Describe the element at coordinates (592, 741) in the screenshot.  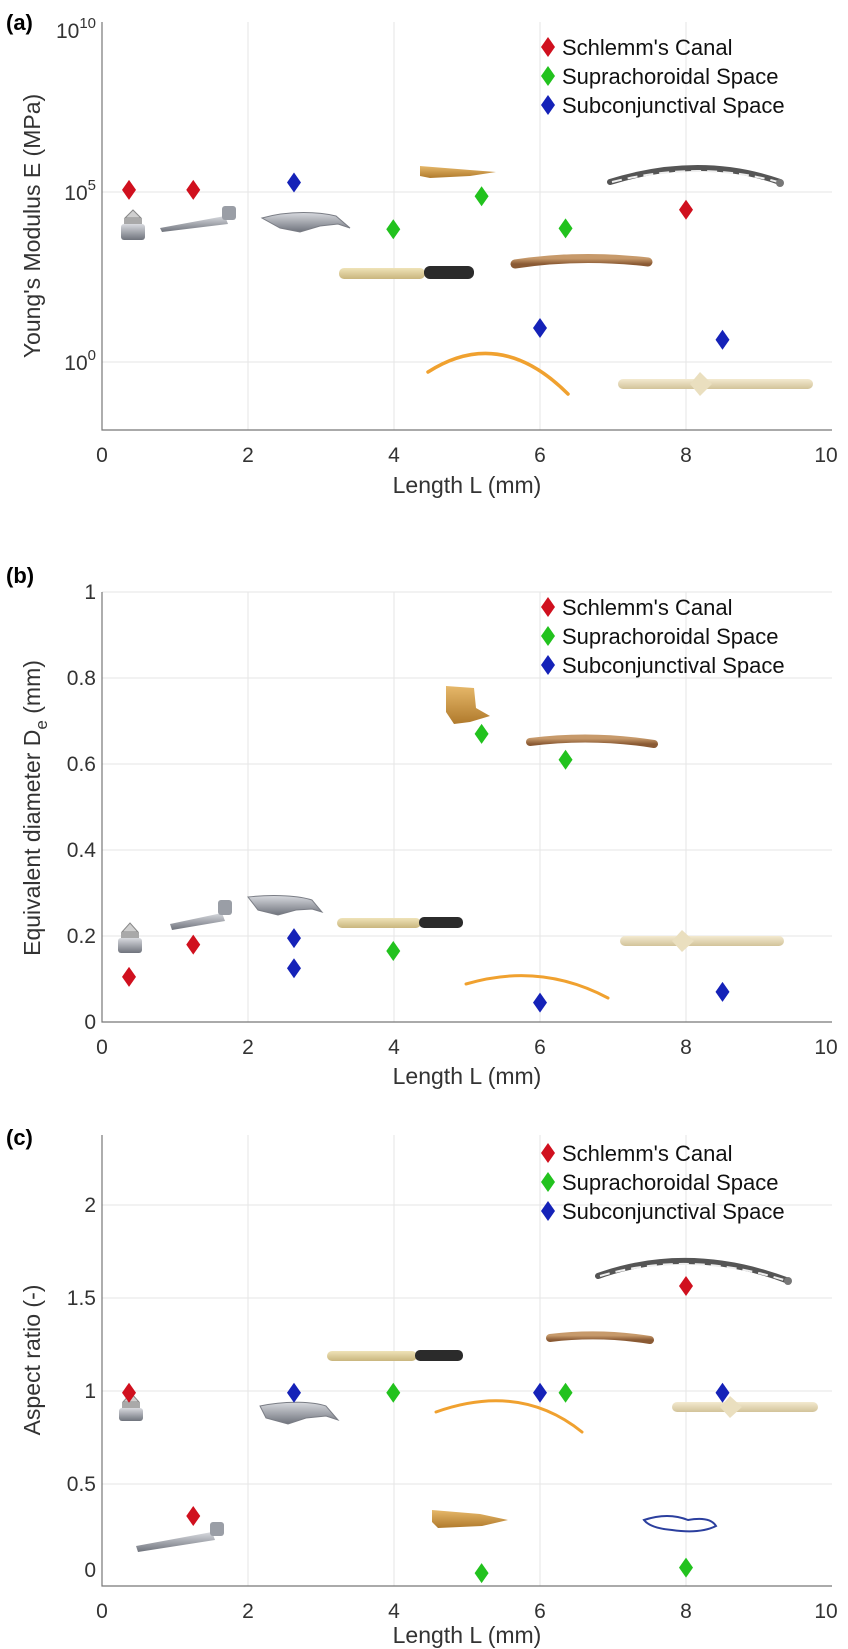
I see `device-image-copper-tube-b` at that location.